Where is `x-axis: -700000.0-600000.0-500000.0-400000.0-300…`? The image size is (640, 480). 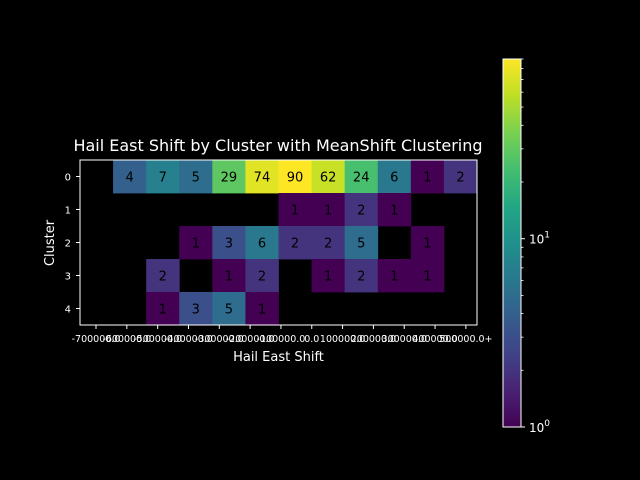
x-axis: -700000.0-600000.0-500000.0-400000.0-300… is located at coordinates (282, 335).